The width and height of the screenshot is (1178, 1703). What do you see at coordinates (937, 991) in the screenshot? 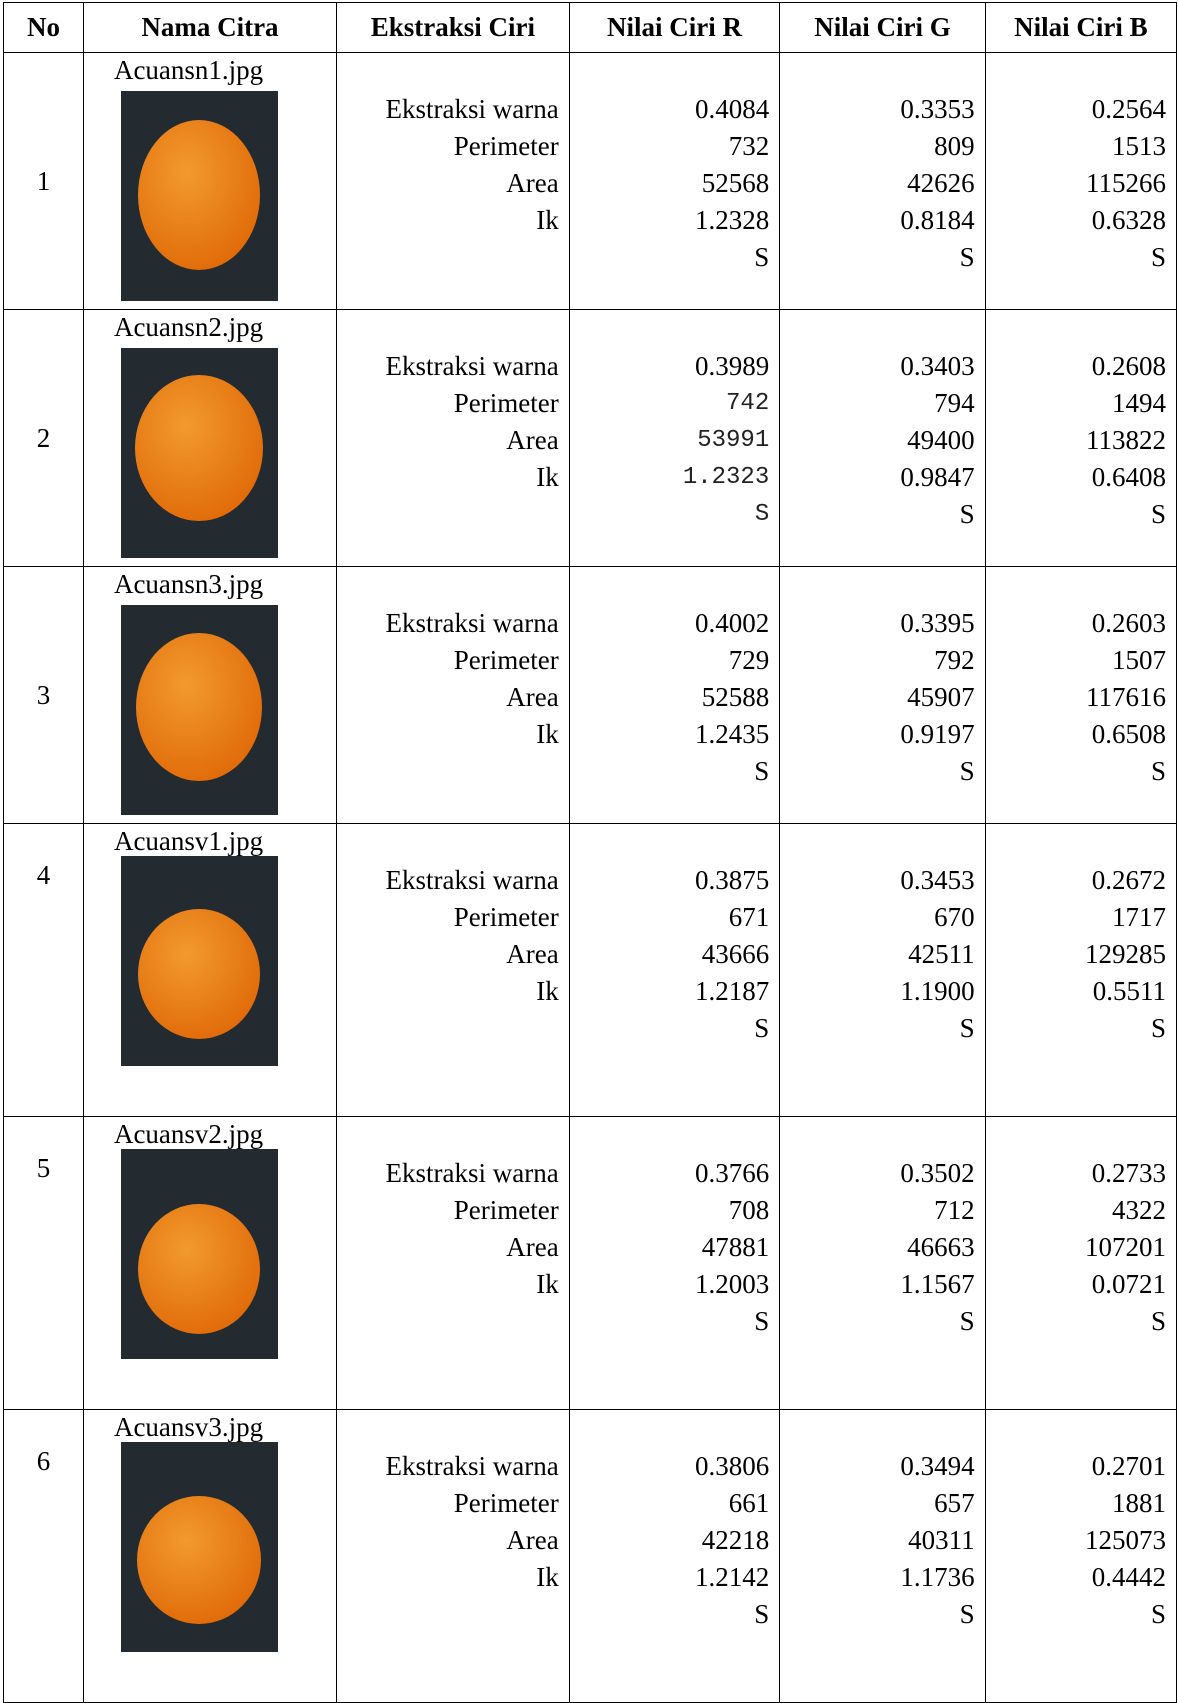
I see `value-g: 1.1900` at bounding box center [937, 991].